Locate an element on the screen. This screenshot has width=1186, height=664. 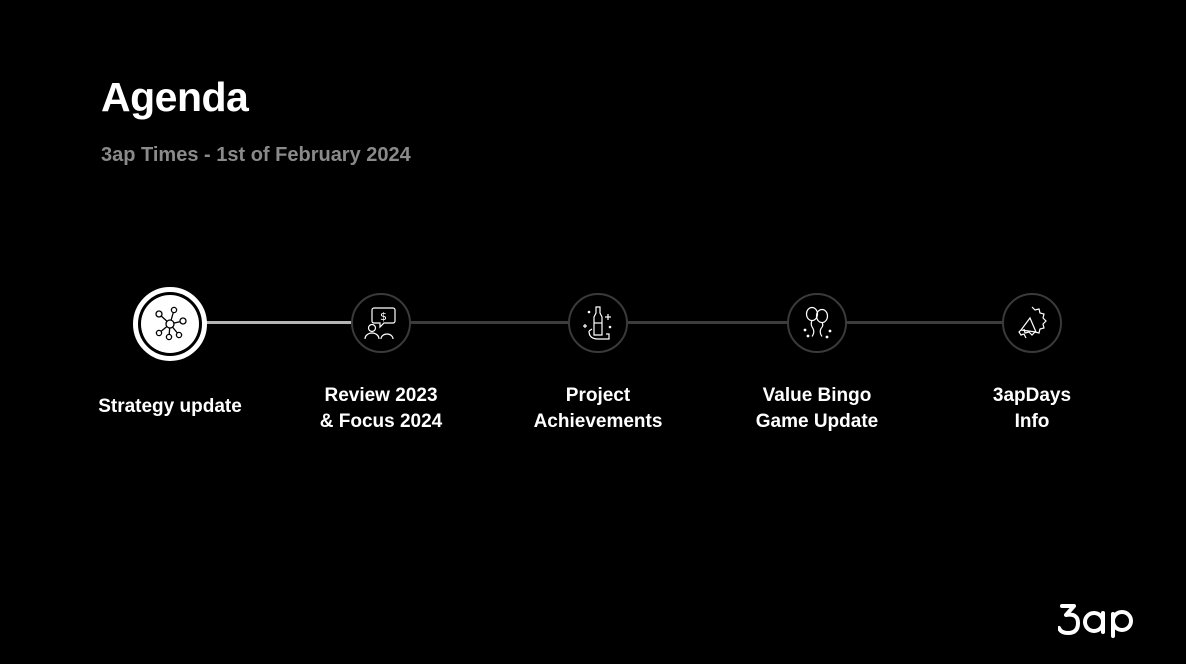
agenda-step-label: Project Achievements is located at coordinates (598, 408).